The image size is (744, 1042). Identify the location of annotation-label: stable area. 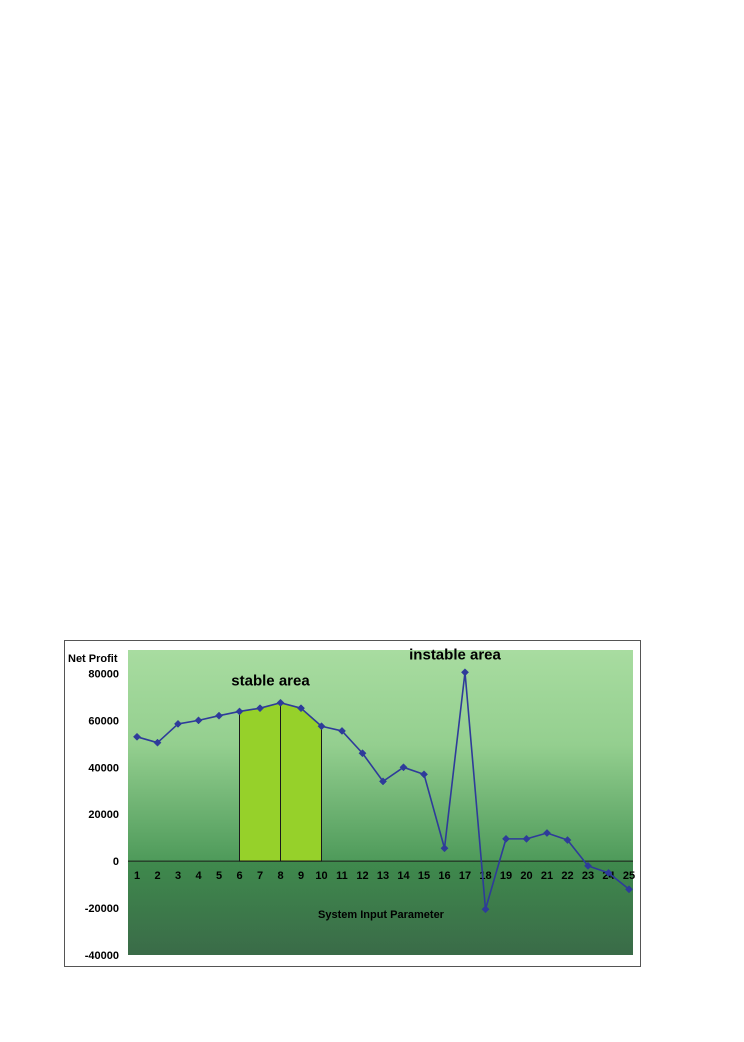
(270, 681).